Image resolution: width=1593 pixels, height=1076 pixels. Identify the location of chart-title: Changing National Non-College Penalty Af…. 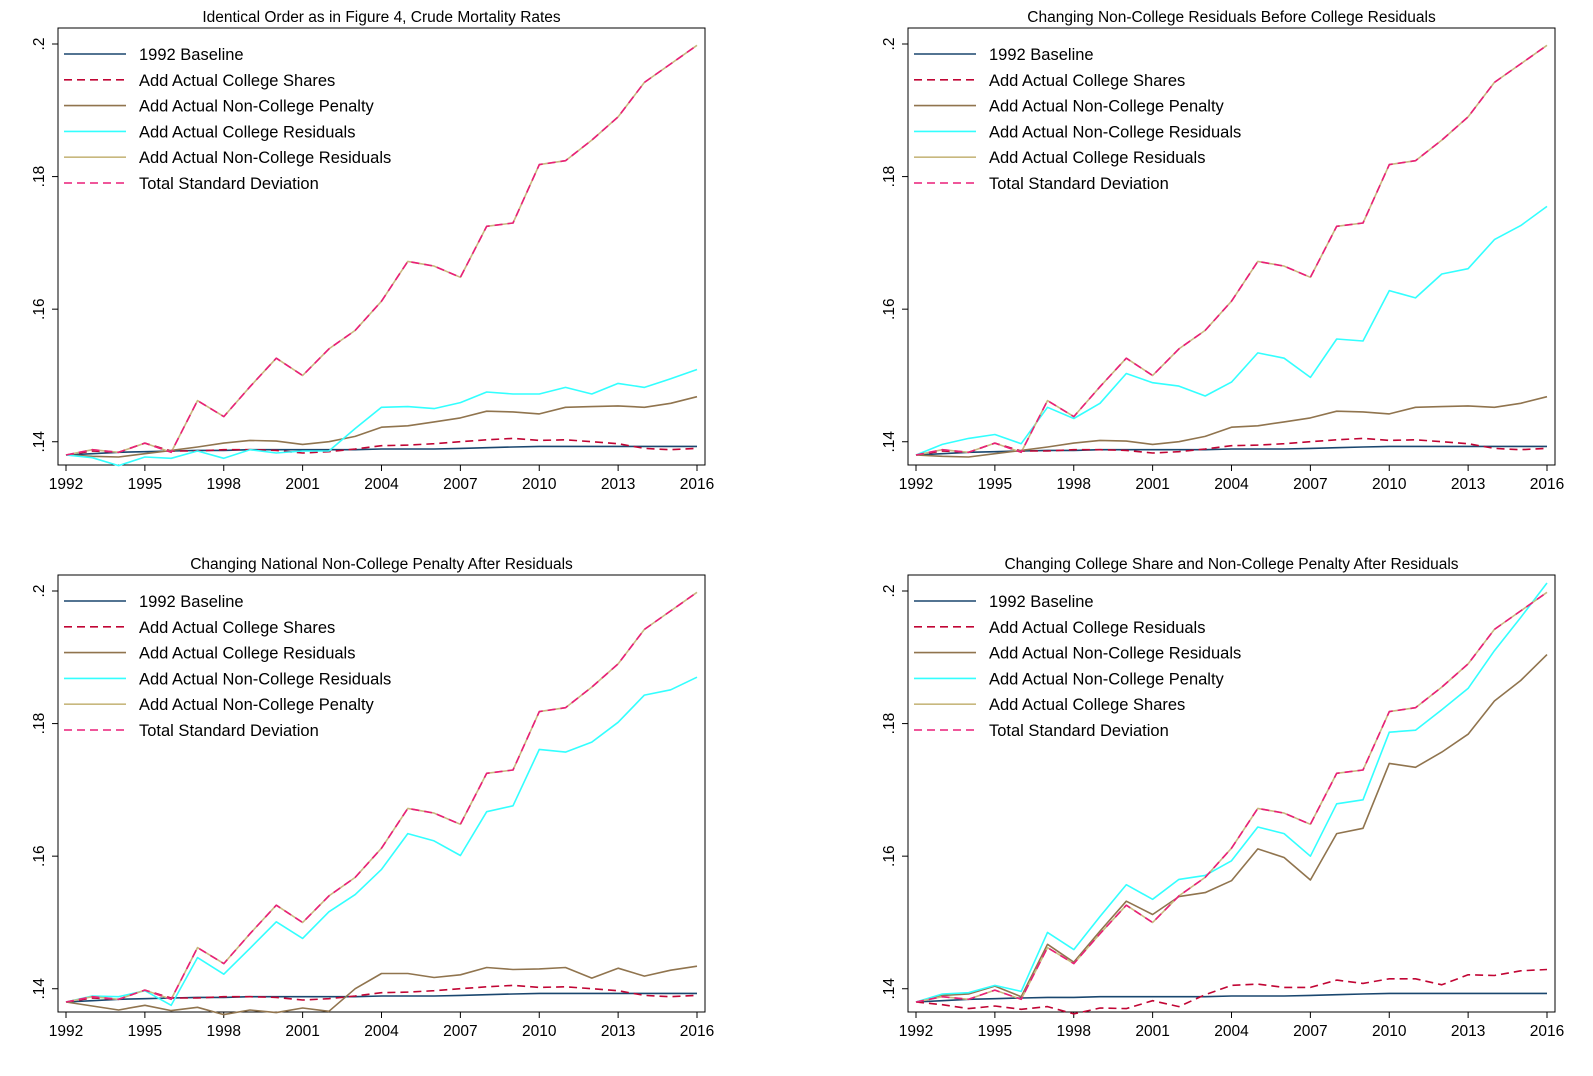
(381, 564).